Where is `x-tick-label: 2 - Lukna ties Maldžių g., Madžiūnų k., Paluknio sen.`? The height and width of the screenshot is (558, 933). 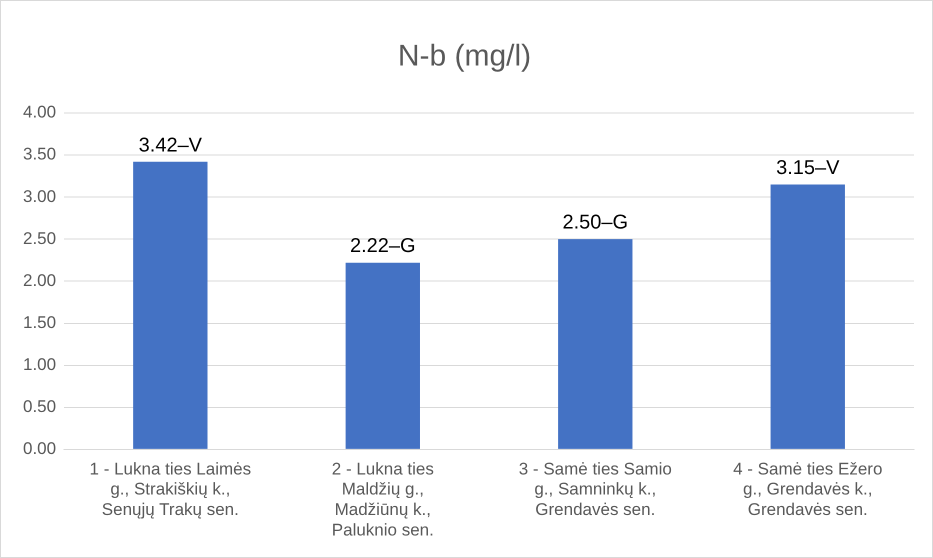
x-tick-label: 2 - Lukna ties Maldžių g., Madžiūnų k., Paluknio sen. is located at coordinates (383, 499).